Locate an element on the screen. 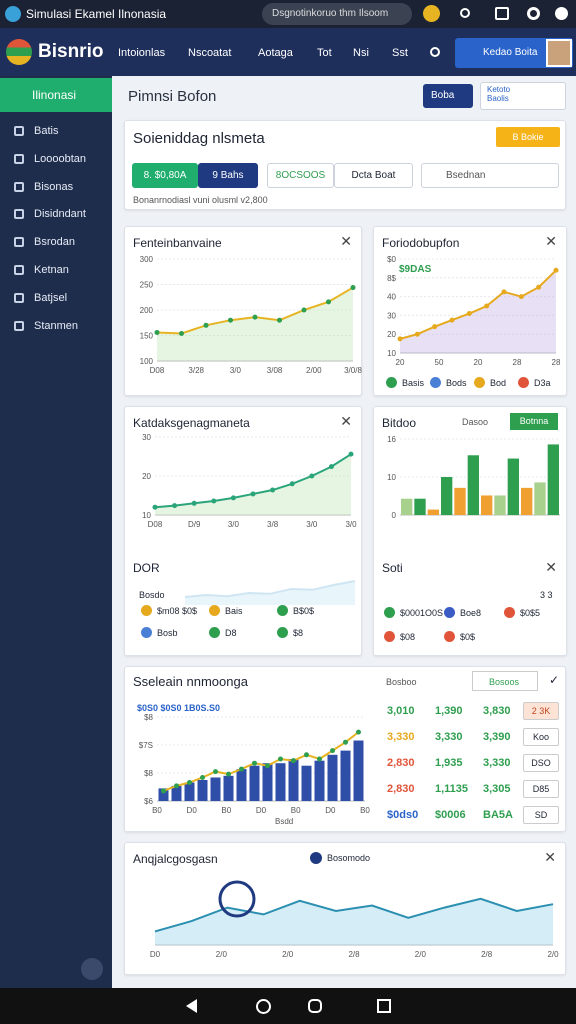  back-button is located at coordinates (191, 1006).